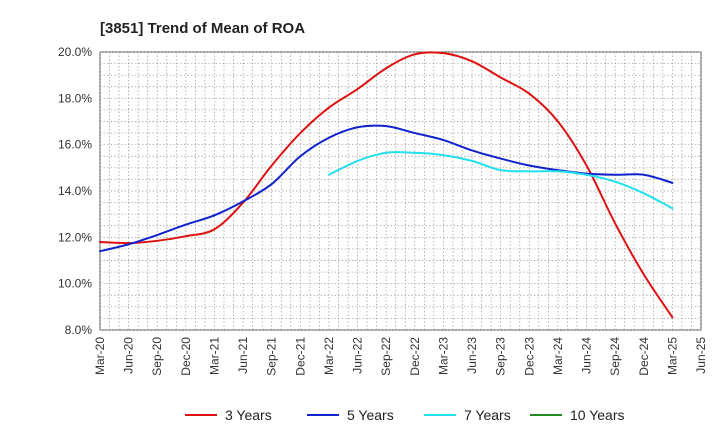 This screenshot has width=720, height=445. What do you see at coordinates (329, 356) in the screenshot?
I see `x-tick-label: Mar-22` at bounding box center [329, 356].